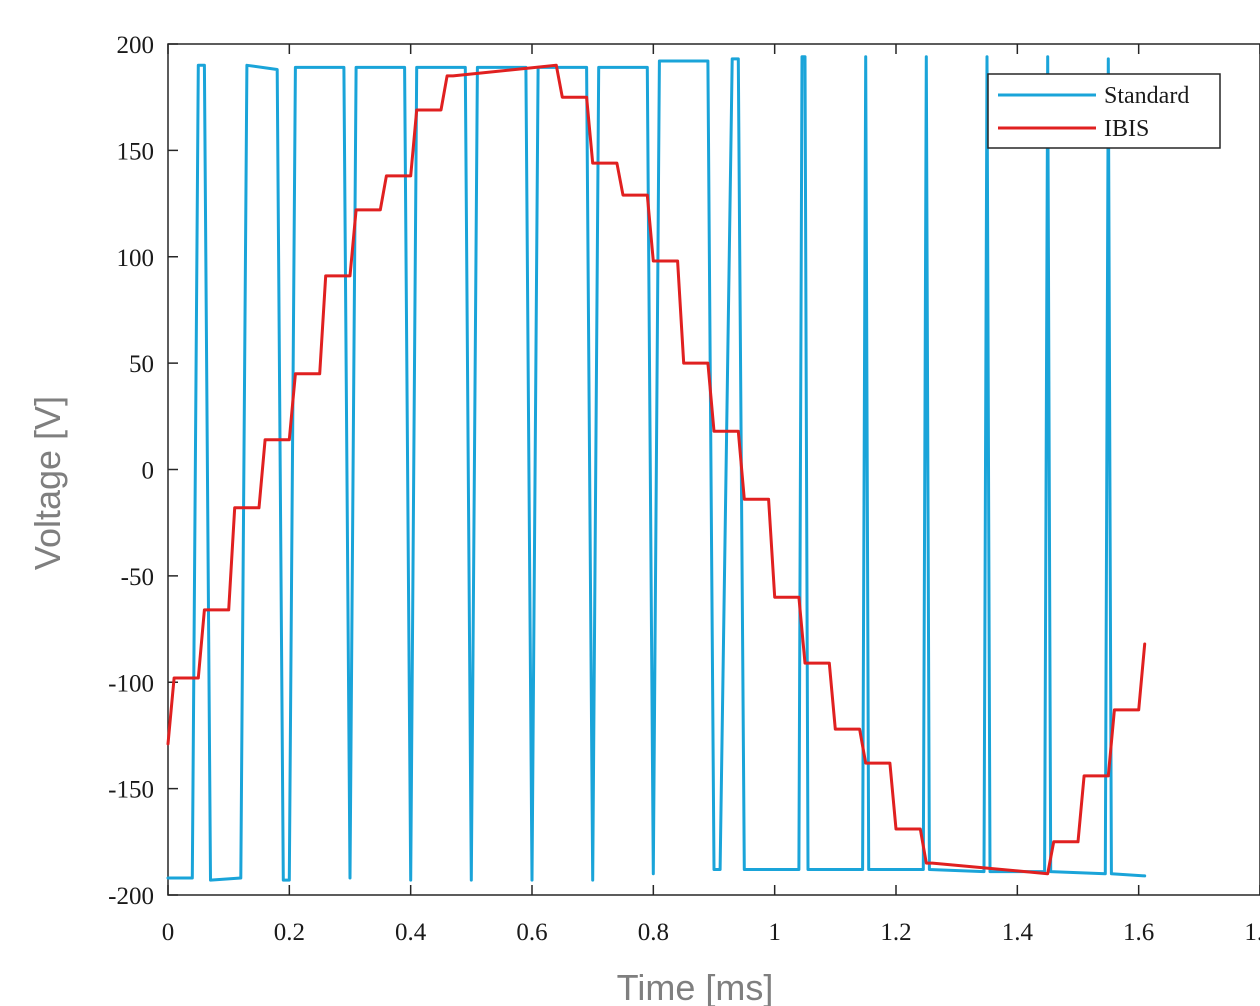 The height and width of the screenshot is (1006, 1260). What do you see at coordinates (695, 986) in the screenshot?
I see `x-axis-label: Time [ms]` at bounding box center [695, 986].